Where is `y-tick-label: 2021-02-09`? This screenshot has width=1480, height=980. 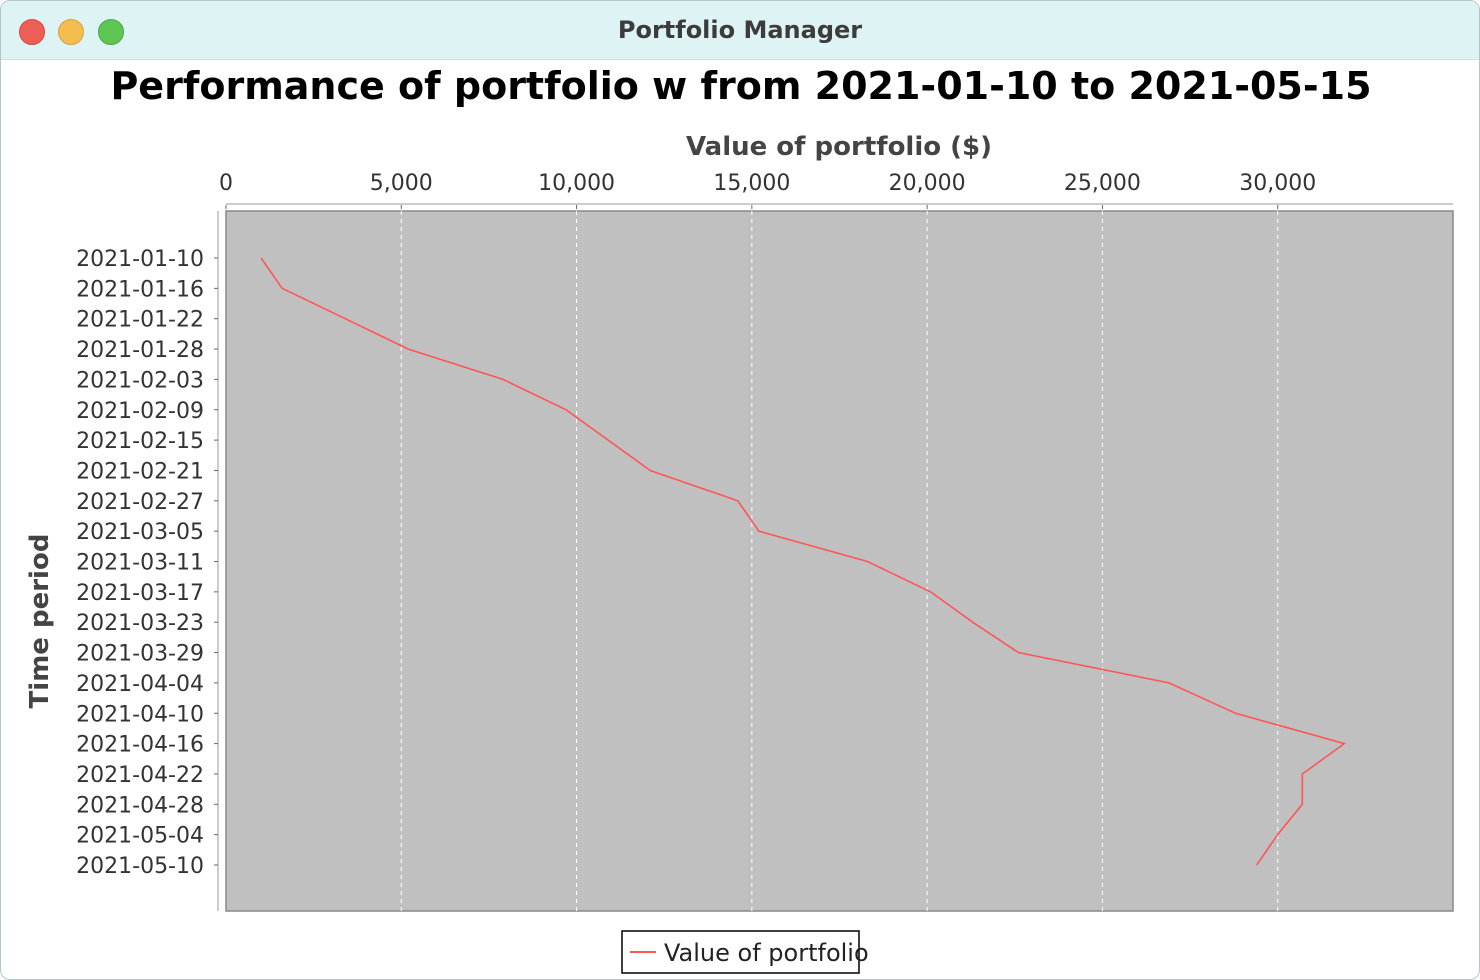
y-tick-label: 2021-02-09 is located at coordinates (140, 411).